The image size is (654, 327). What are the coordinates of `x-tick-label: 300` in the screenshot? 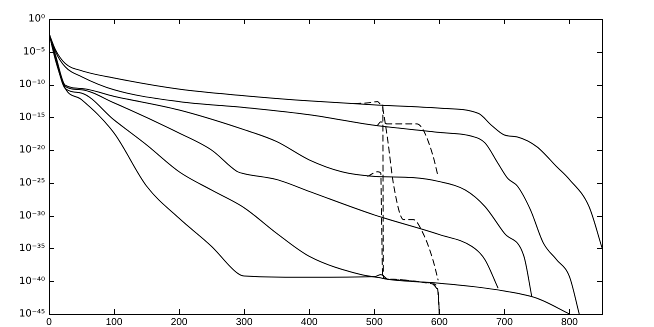 It's located at (244, 321).